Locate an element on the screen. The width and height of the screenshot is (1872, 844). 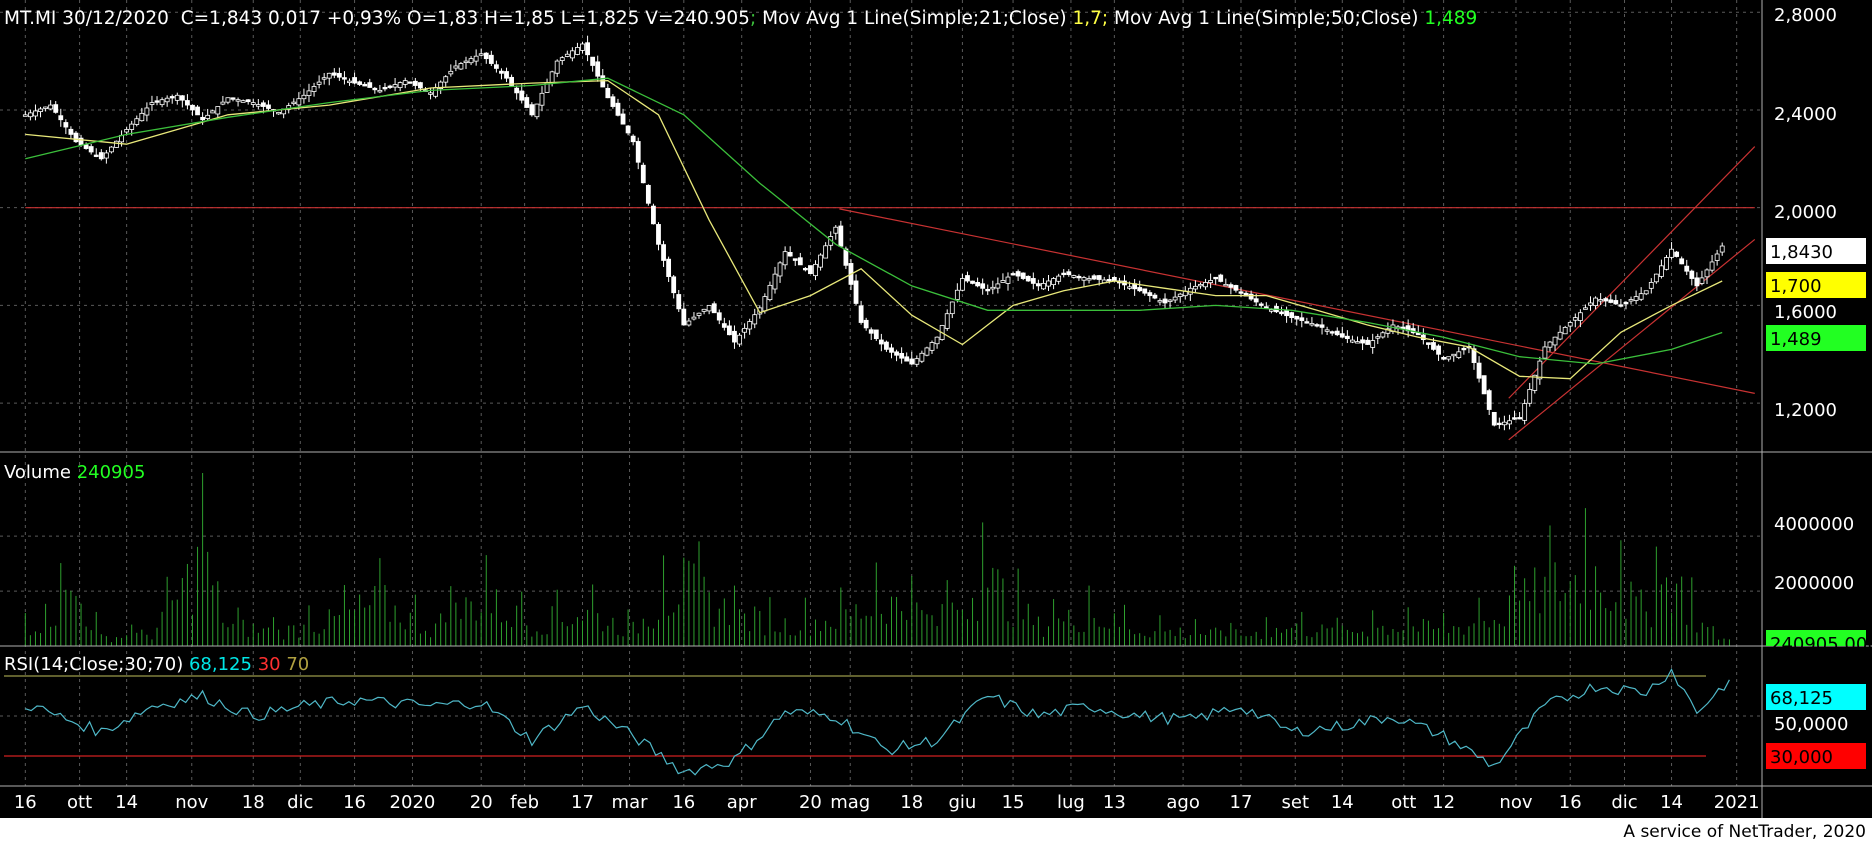
time-tick-label: 12 is located at coordinates (1443, 802).